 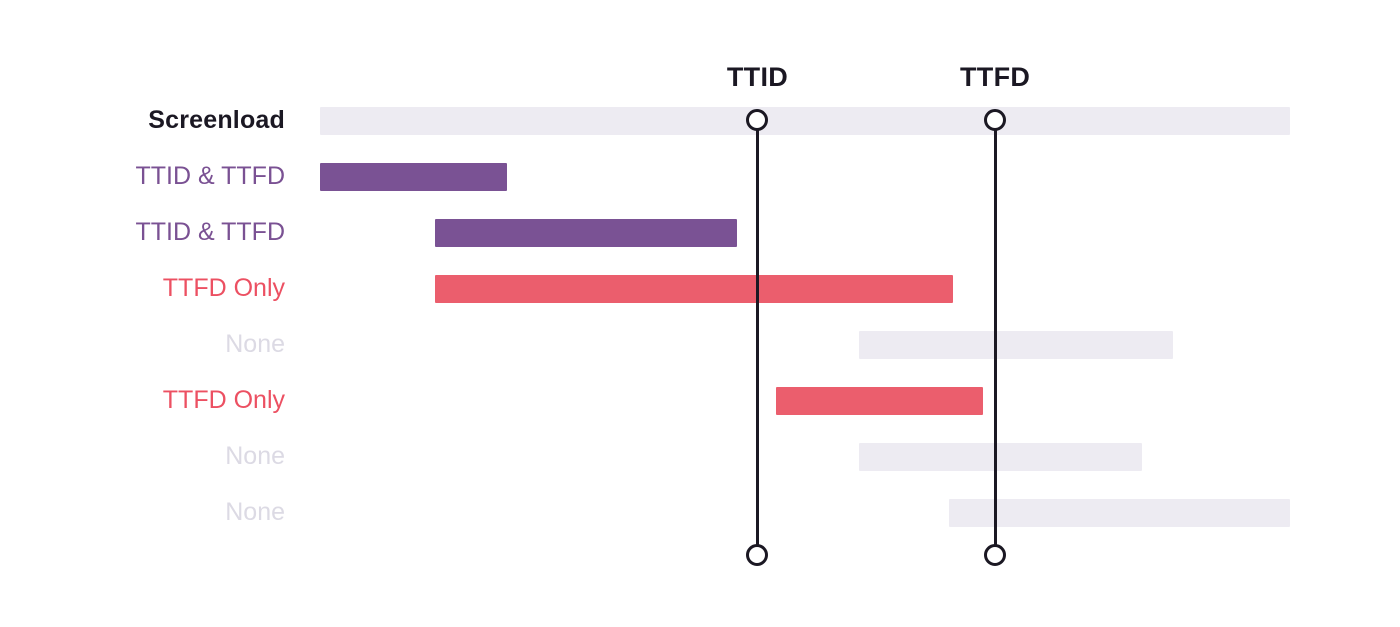 What do you see at coordinates (210, 232) in the screenshot?
I see `row-label-ttid_ttfd-2: TTID & TTFD` at bounding box center [210, 232].